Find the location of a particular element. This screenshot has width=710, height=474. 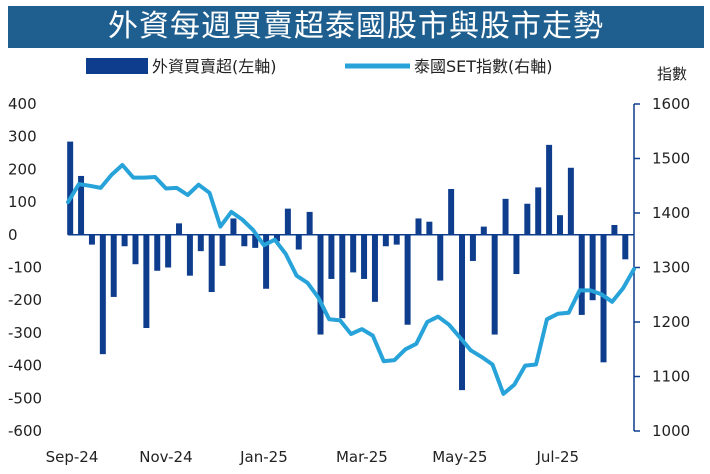

left-tick-label: -200 is located at coordinates (25, 300).